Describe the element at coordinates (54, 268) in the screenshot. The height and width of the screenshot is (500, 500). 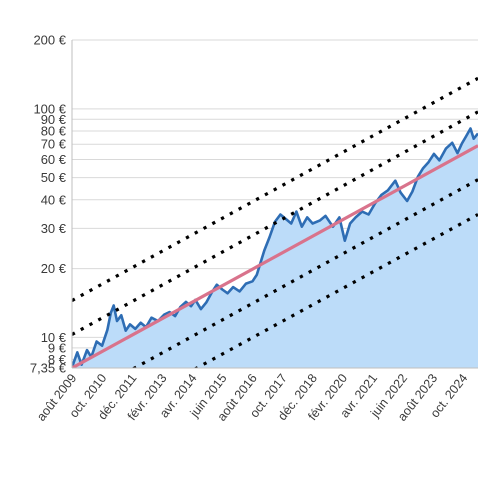
I see `y-tick-label: 20 €` at that location.